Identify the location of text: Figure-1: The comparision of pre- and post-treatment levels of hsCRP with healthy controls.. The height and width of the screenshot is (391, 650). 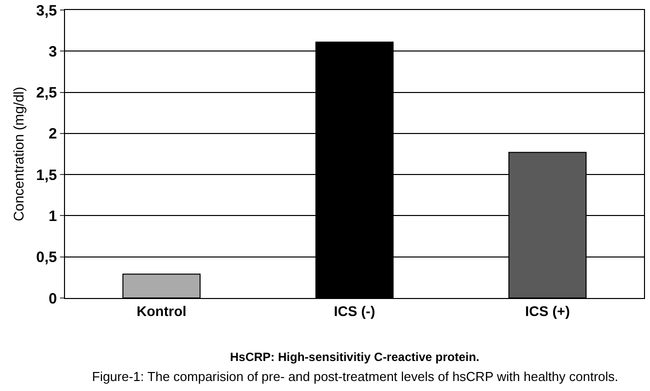
(355, 376).